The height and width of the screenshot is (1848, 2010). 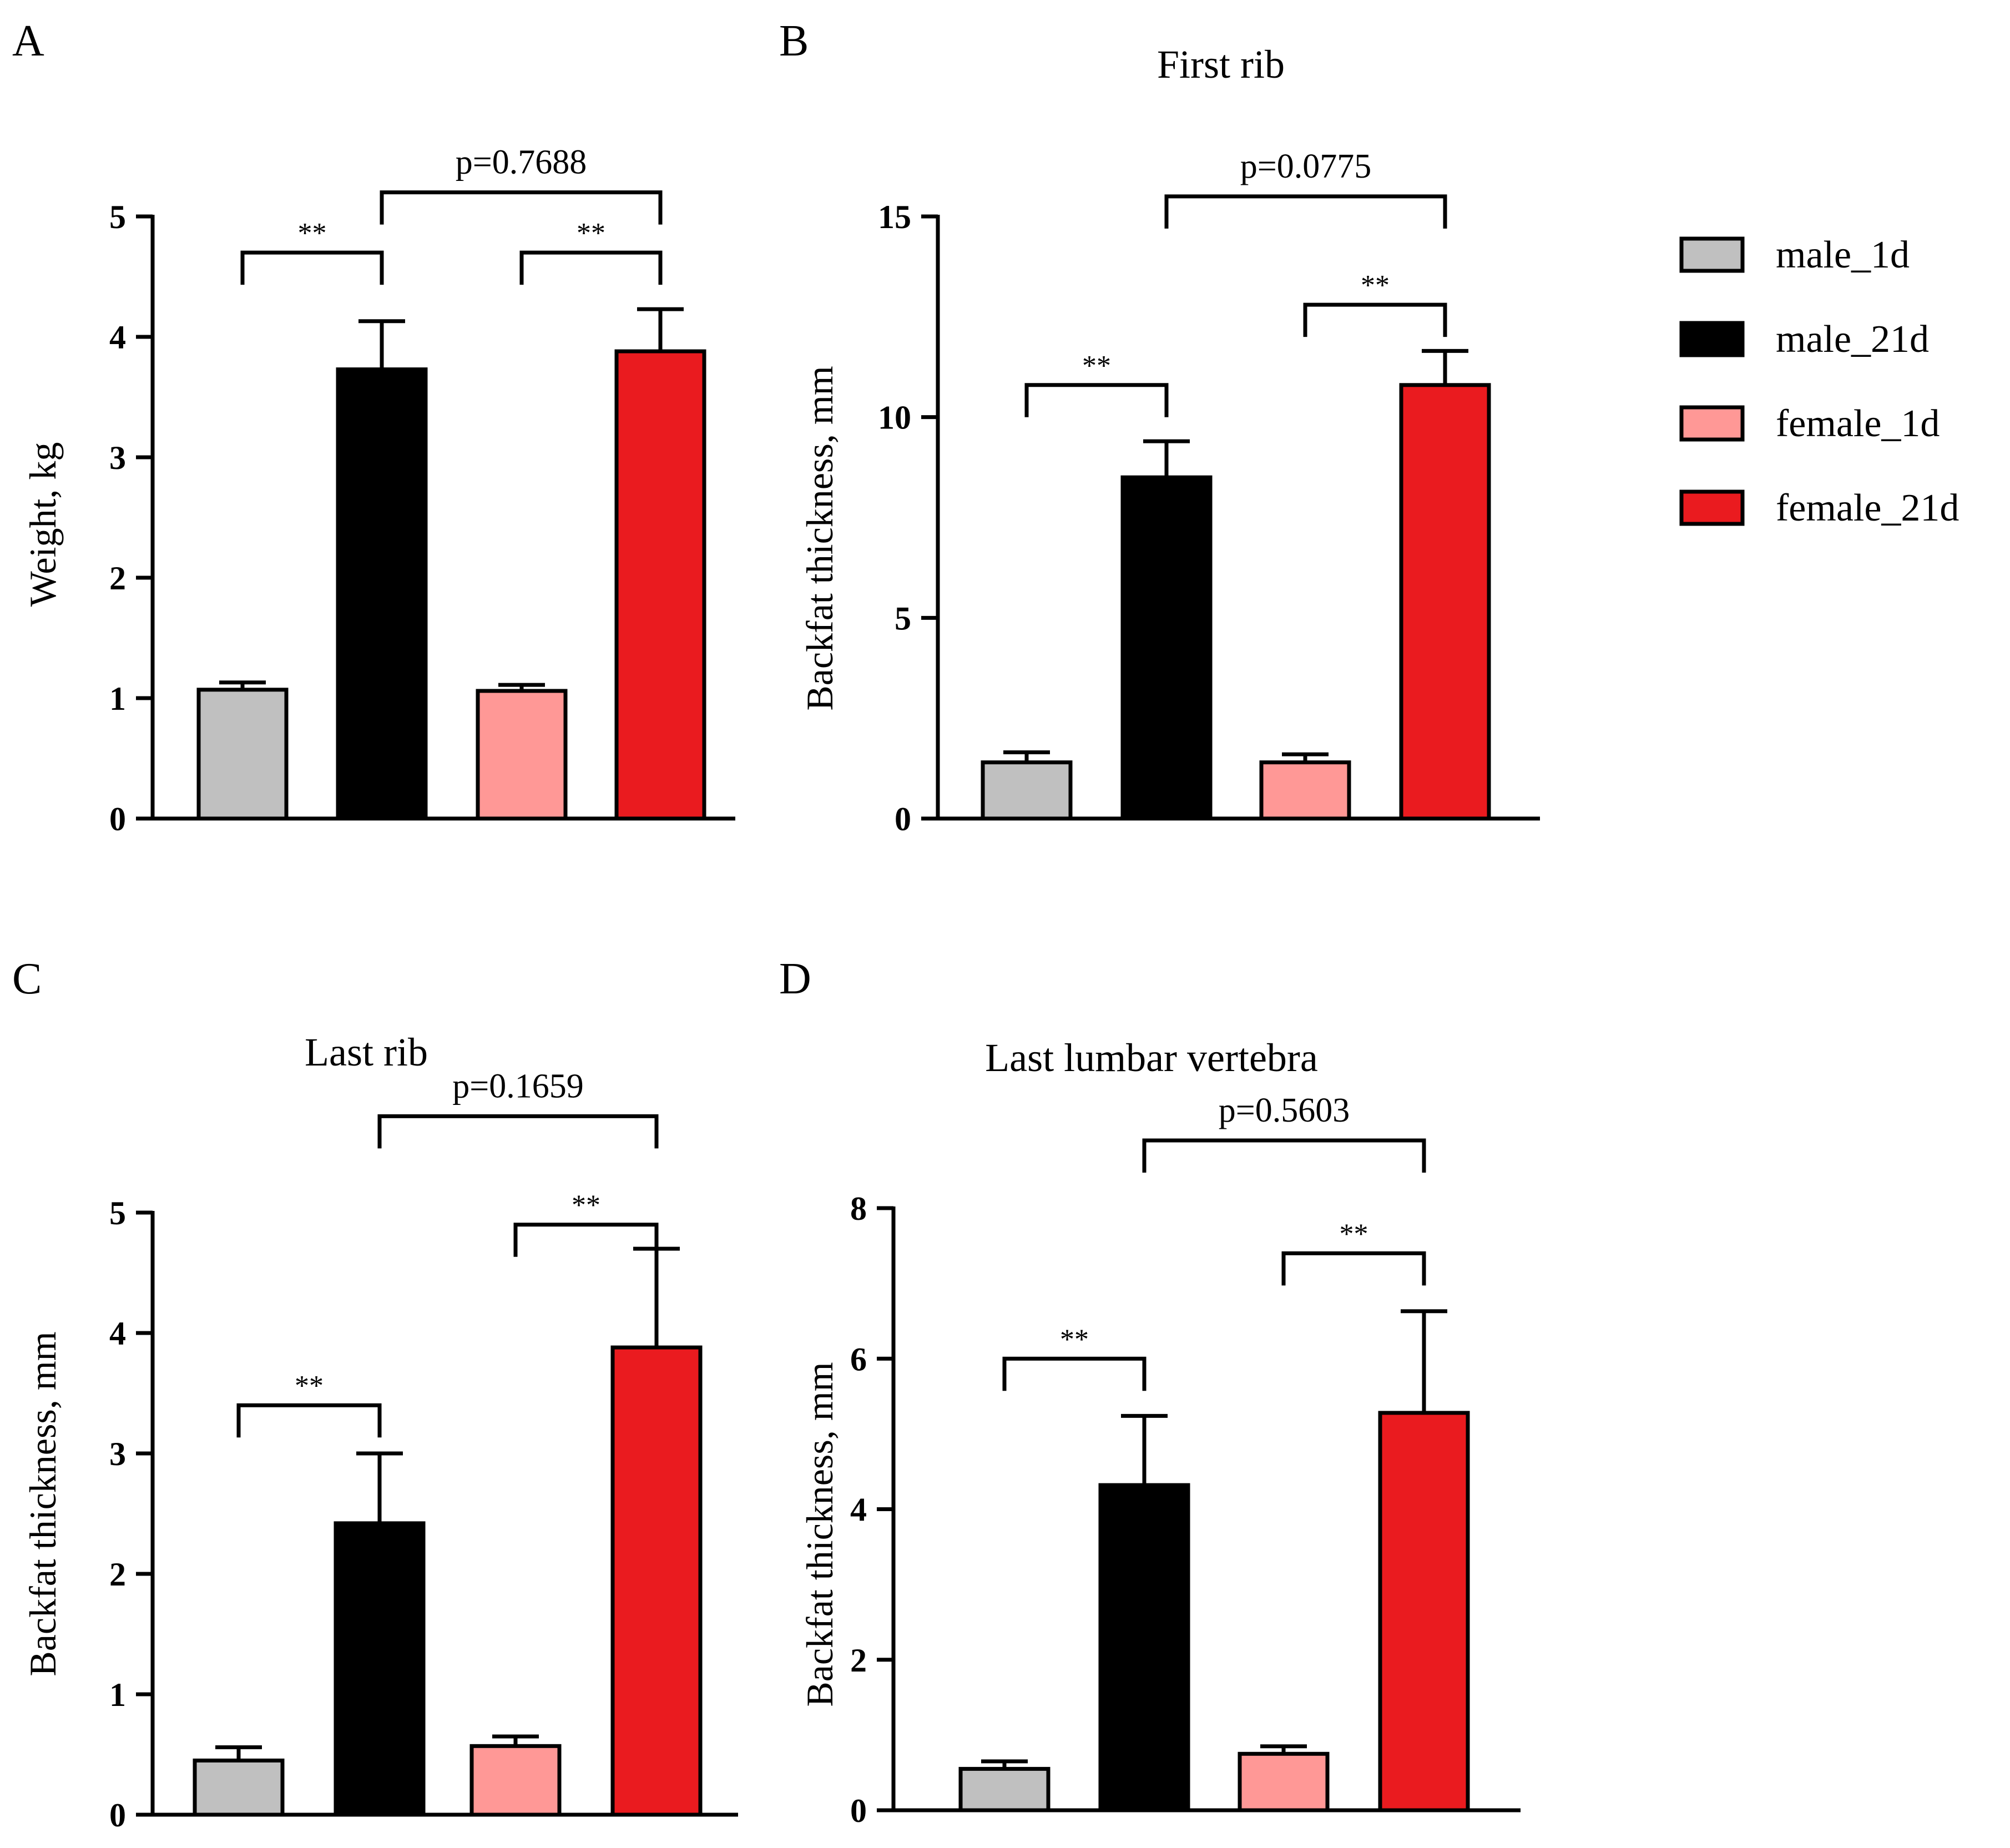 What do you see at coordinates (366, 1052) in the screenshot?
I see `plot-title: Last rib` at bounding box center [366, 1052].